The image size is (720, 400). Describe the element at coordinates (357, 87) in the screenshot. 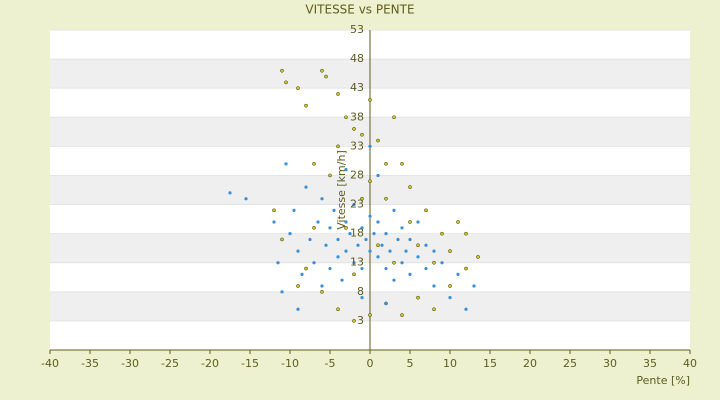

I see `y-tick-label: 43` at that location.